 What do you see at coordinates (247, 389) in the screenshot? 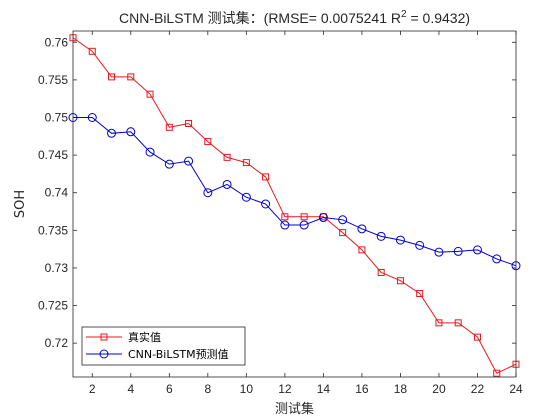
I see `x-tick-label: 10` at bounding box center [247, 389].